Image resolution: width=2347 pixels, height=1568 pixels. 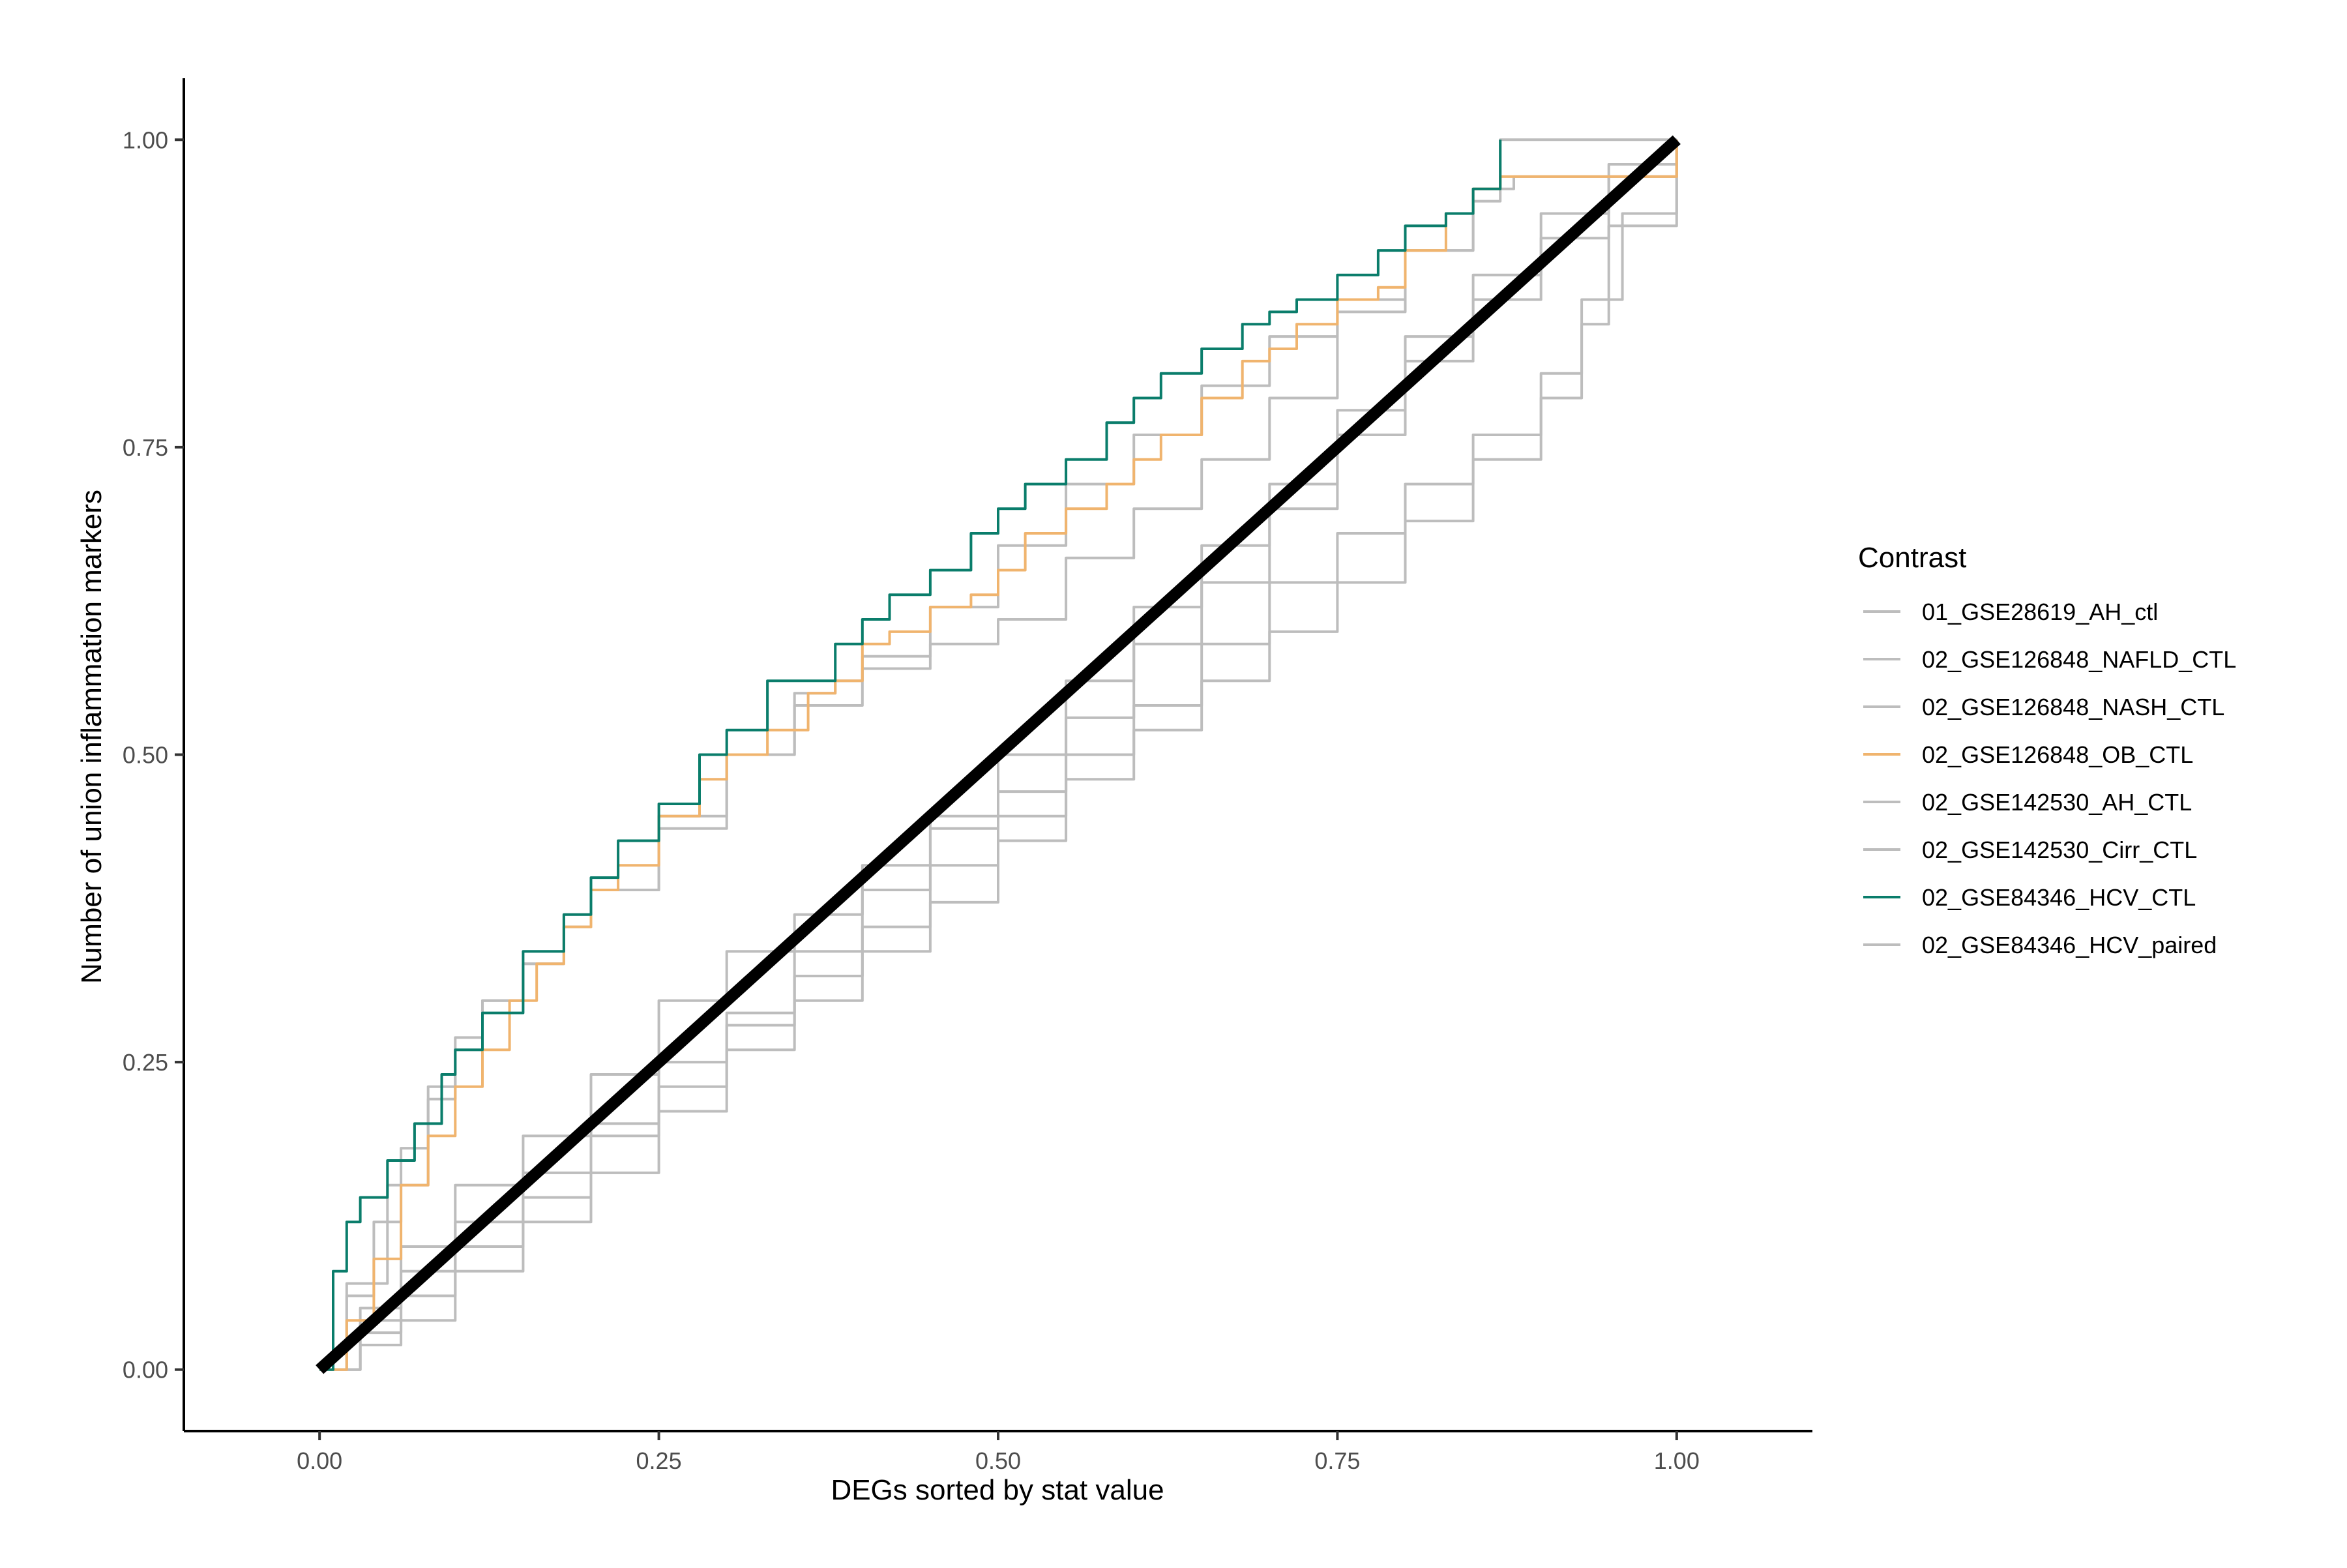 I want to click on y-axis-title: Number of union inflammation markers, so click(x=92, y=737).